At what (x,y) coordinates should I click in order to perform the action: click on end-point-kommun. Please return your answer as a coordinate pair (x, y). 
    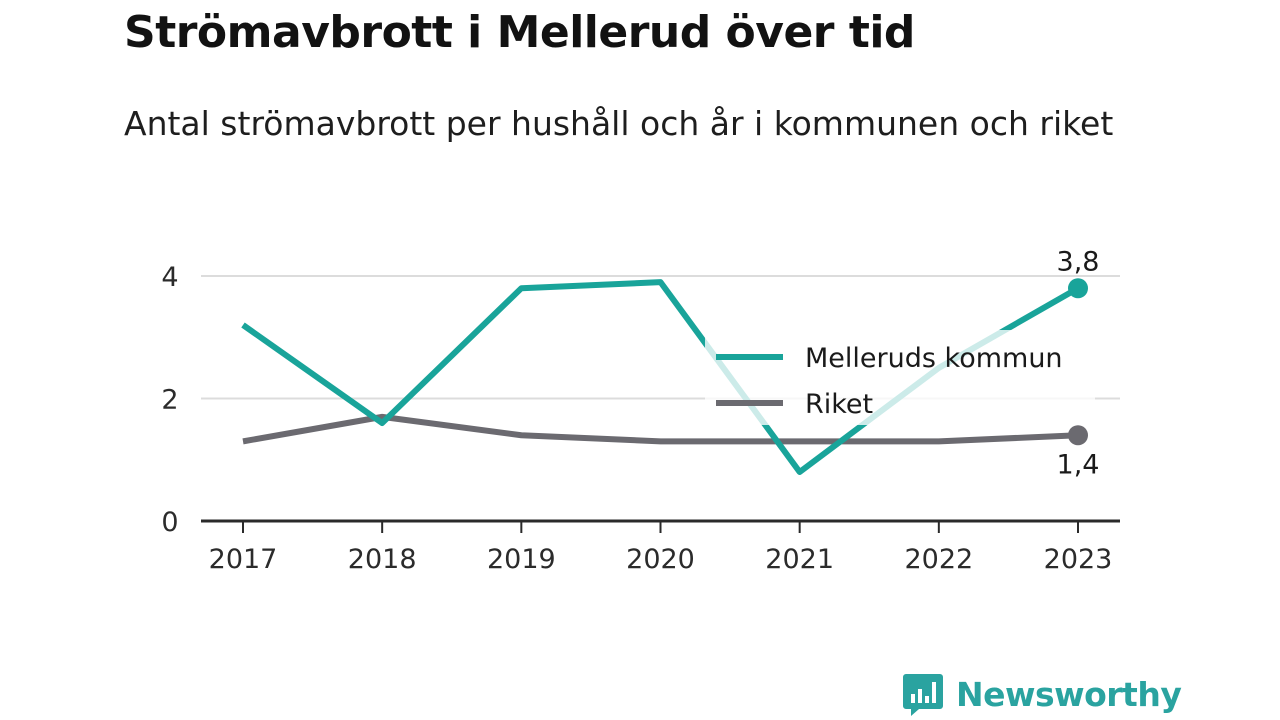
    Looking at the image, I should click on (1078, 288).